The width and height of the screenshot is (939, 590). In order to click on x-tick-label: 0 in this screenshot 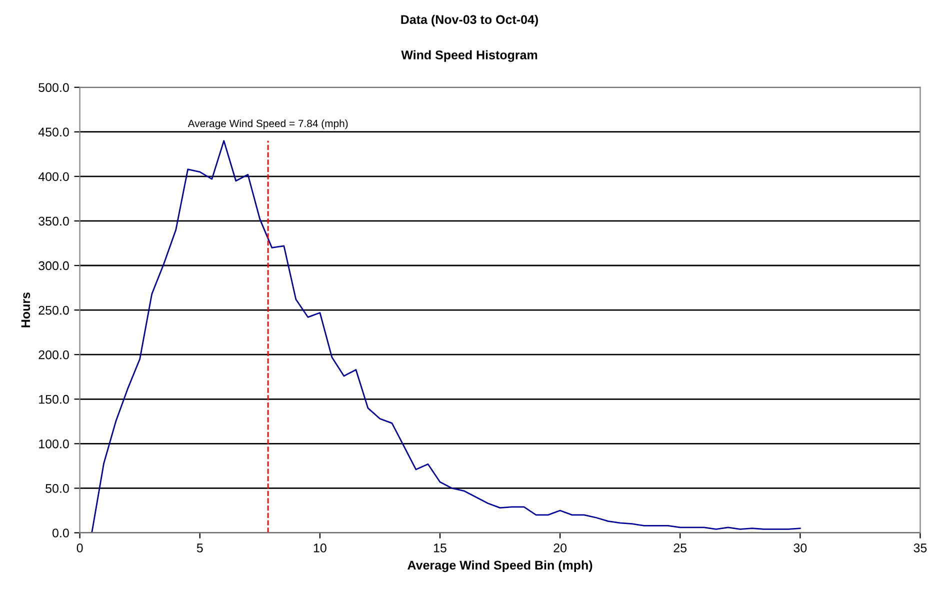, I will do `click(79, 548)`.